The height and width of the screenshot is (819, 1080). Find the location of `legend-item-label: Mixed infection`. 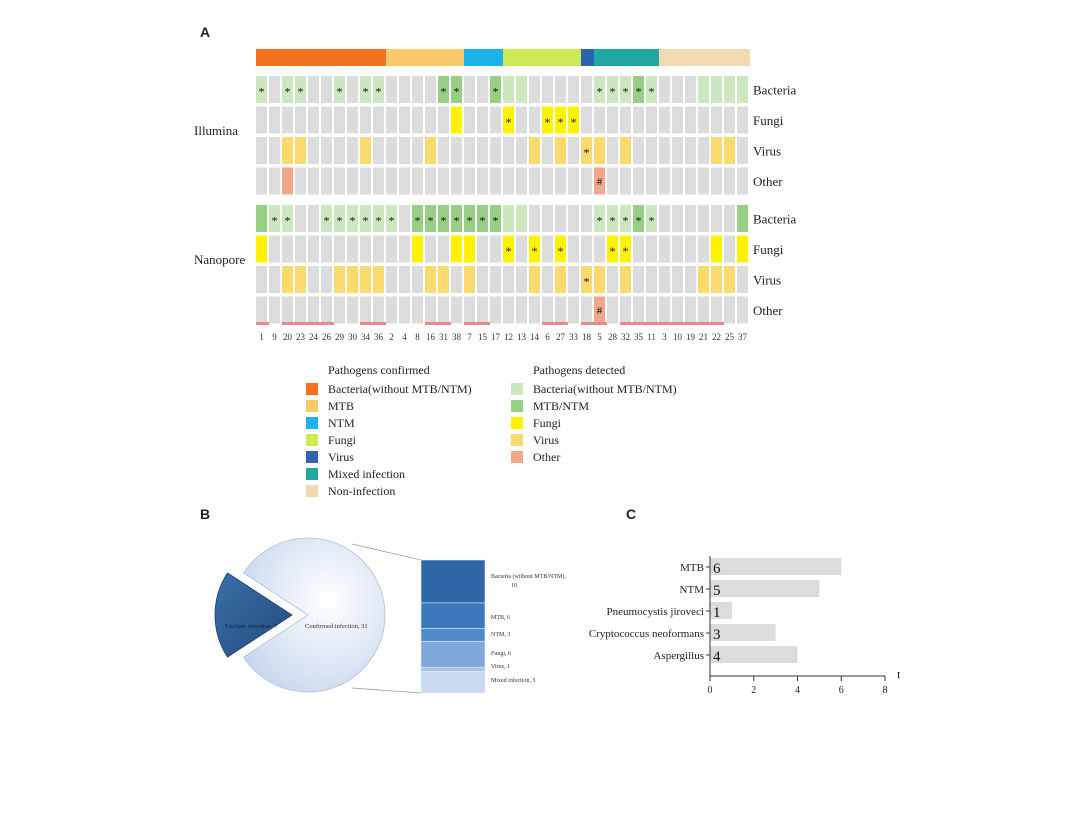

legend-item-label: Mixed infection is located at coordinates (366, 474).